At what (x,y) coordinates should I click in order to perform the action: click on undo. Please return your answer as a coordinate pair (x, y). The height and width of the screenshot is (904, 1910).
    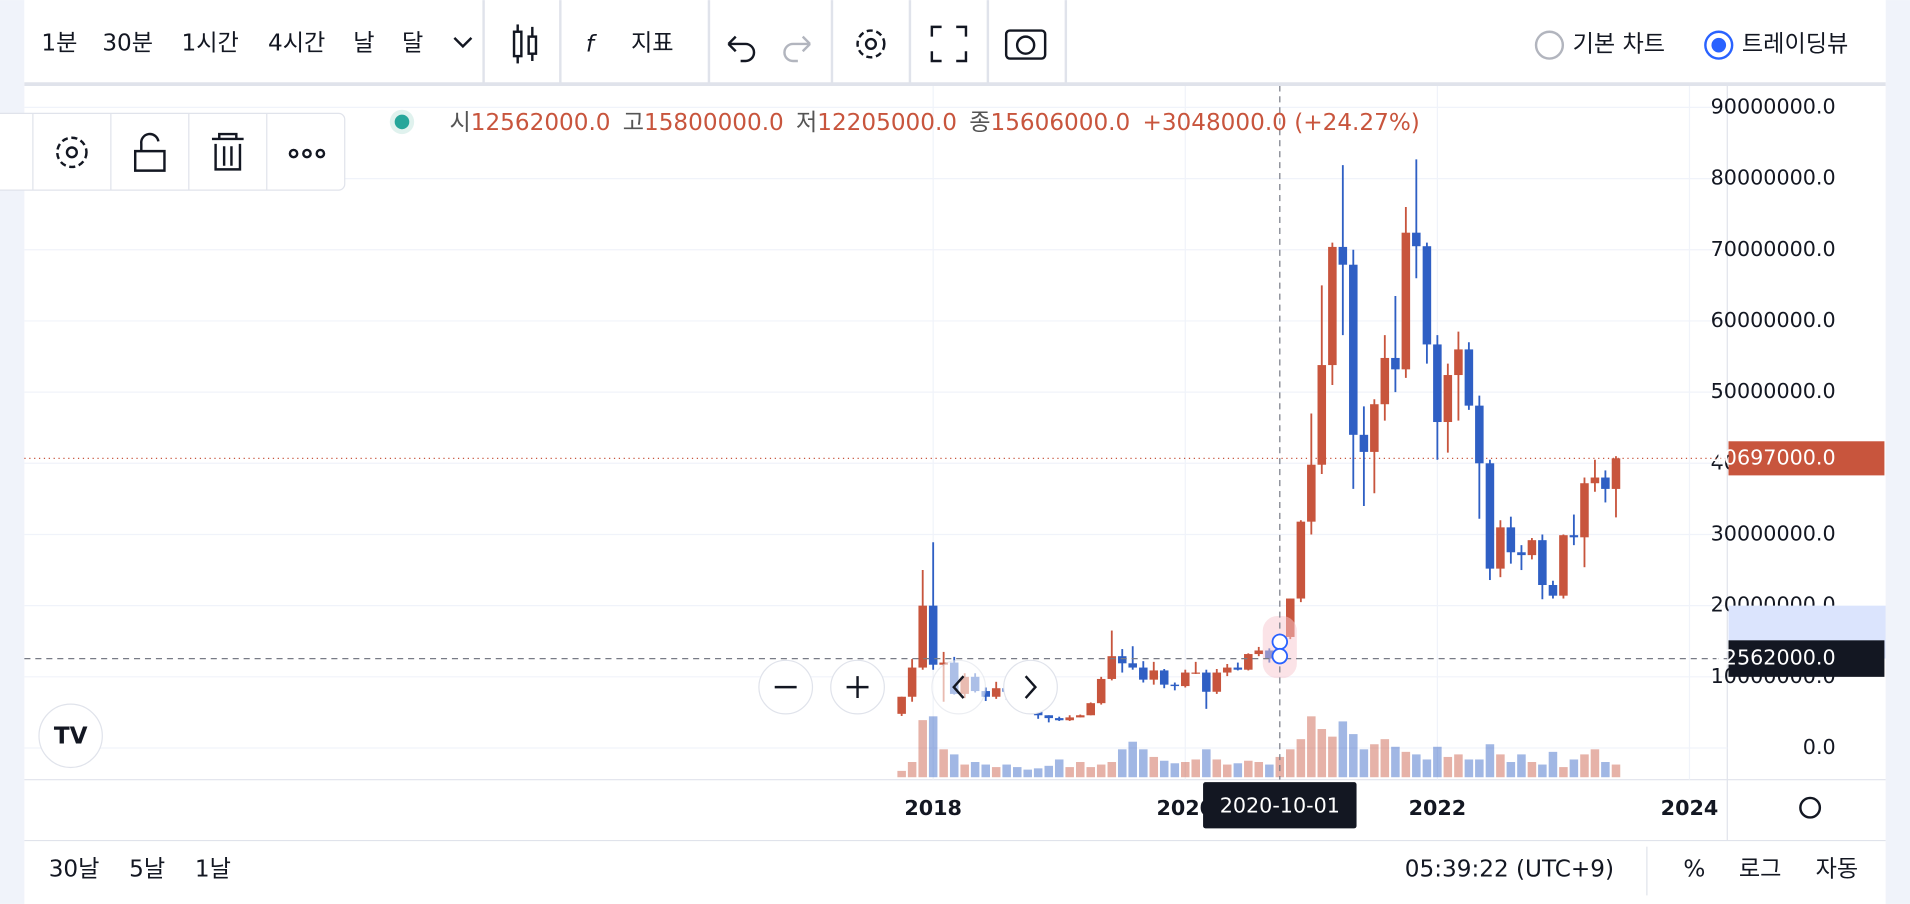
    Looking at the image, I should click on (741, 49).